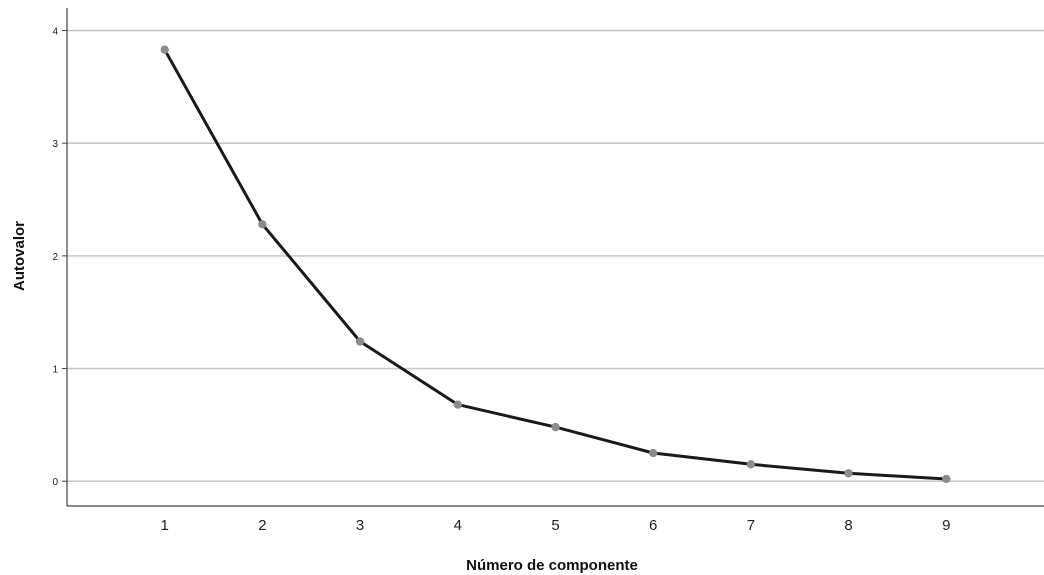  I want to click on y-tick-labels: 0 1 2 3 4, so click(55, 258).